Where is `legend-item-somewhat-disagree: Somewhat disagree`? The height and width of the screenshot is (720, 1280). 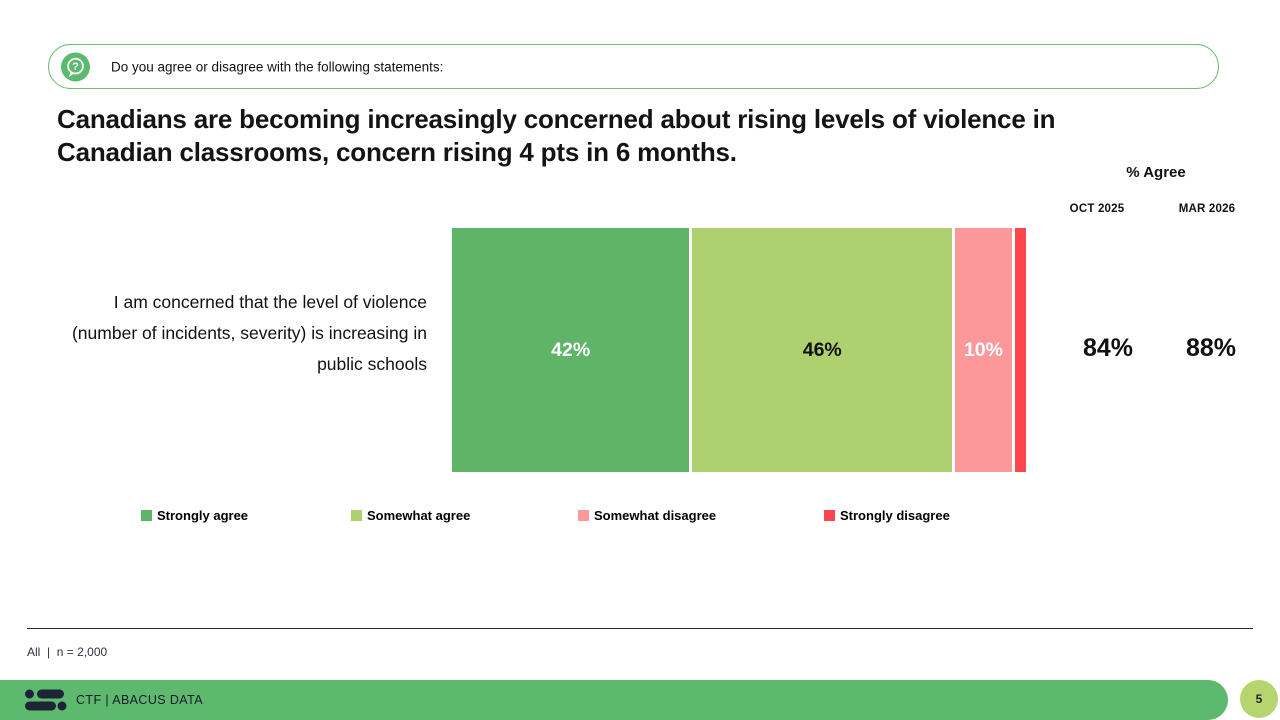
legend-item-somewhat-disagree: Somewhat disagree is located at coordinates (647, 515).